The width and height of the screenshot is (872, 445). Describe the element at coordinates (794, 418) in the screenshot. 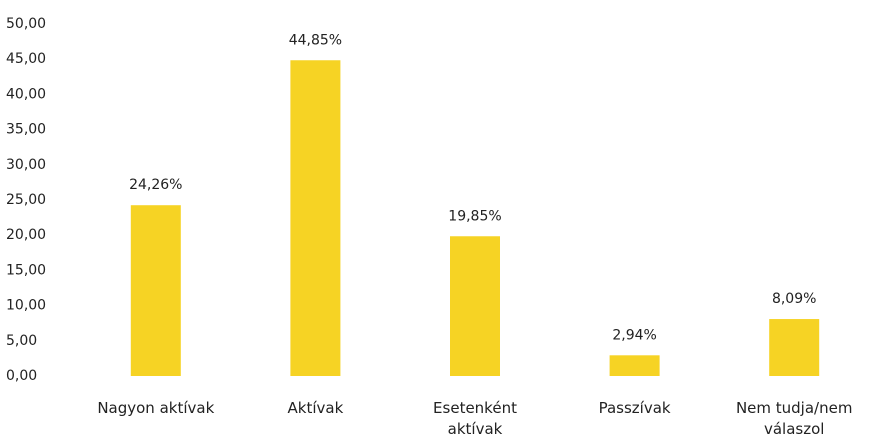

I see `x-tick-label: Nem tudja/nem válaszol` at that location.